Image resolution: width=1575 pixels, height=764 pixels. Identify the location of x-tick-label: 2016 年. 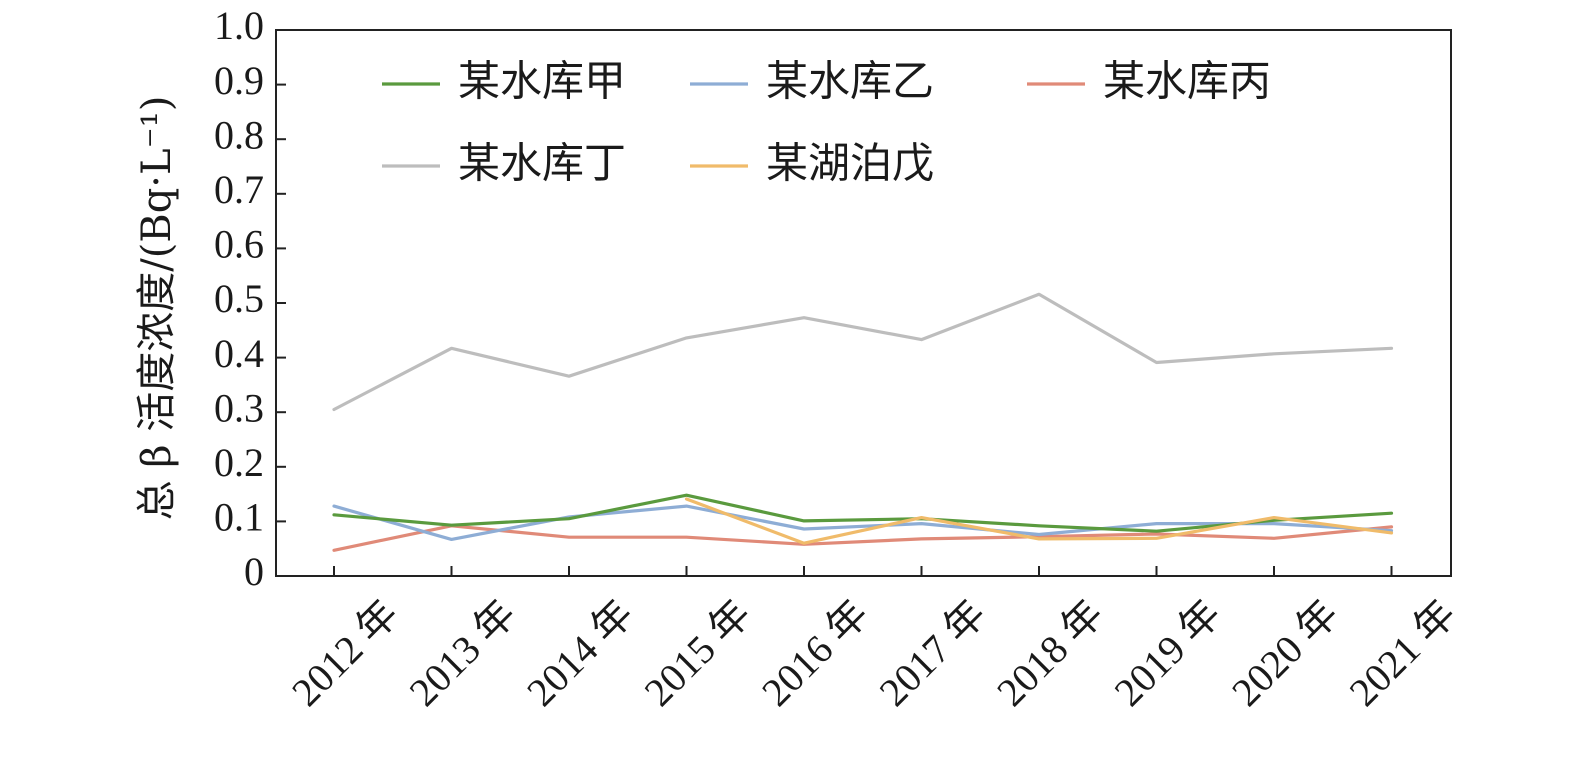
(815, 653).